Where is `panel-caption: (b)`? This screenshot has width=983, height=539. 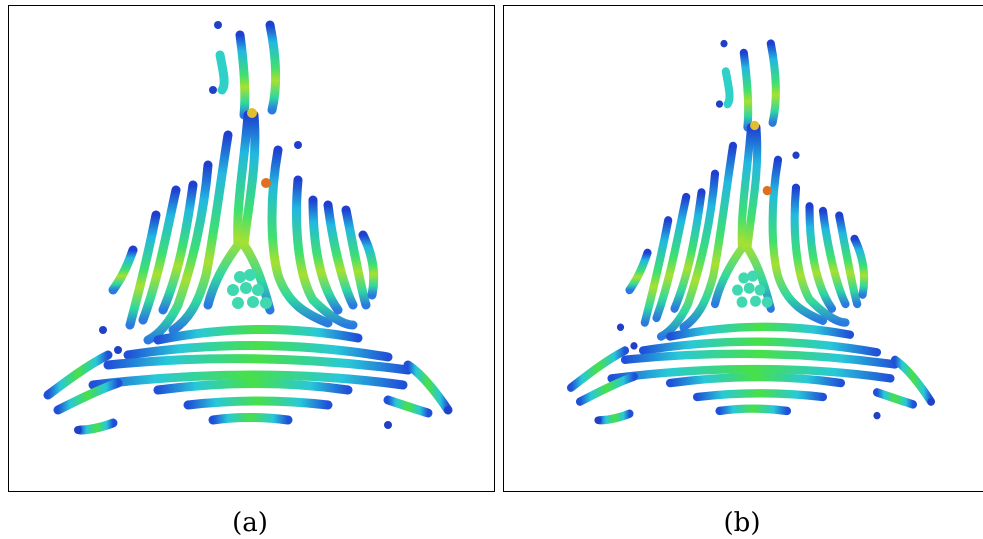
panel-caption: (b) is located at coordinates (742, 523).